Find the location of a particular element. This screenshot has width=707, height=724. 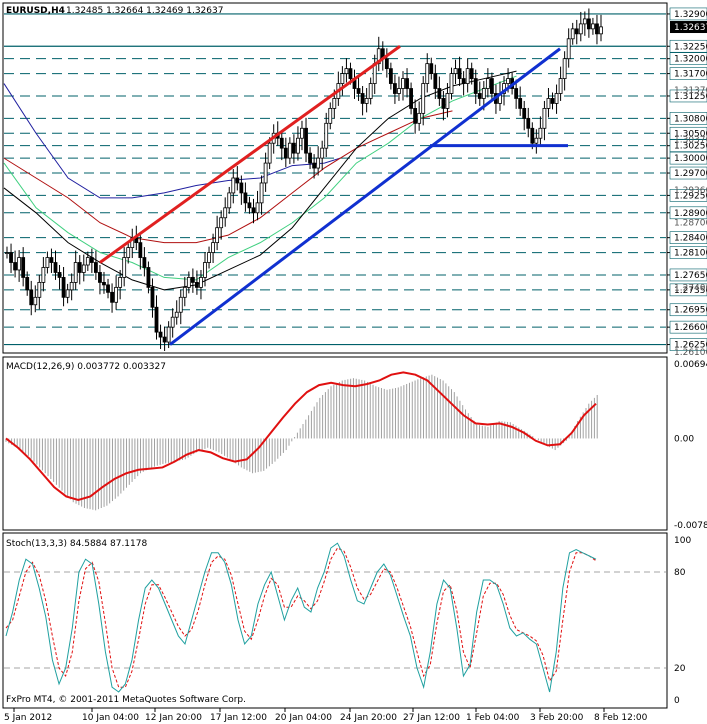

trendline-red is located at coordinates (250, 154).